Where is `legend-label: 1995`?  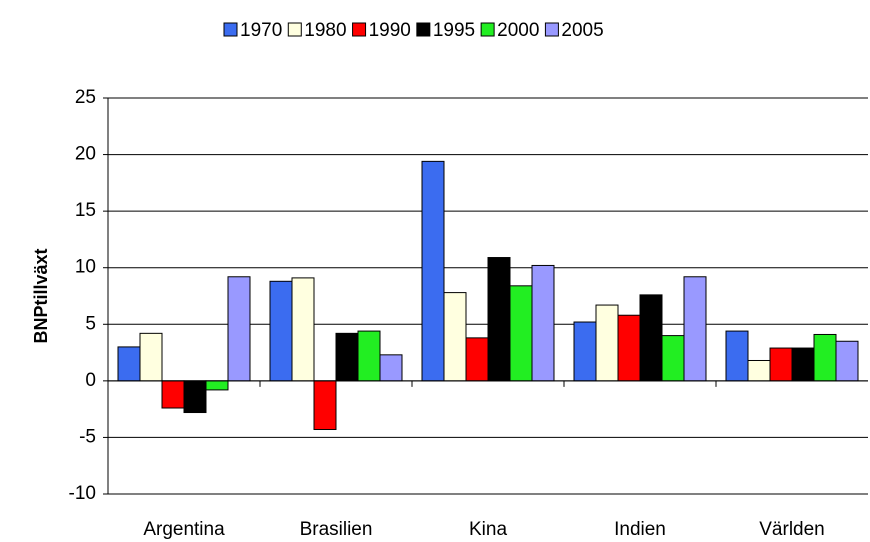
legend-label: 1995 is located at coordinates (454, 30).